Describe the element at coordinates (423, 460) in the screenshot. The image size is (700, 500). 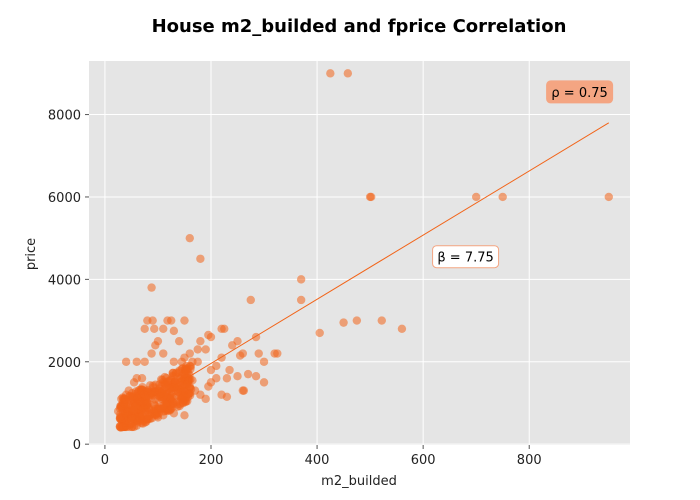
I see `x-tick-label: 600` at that location.